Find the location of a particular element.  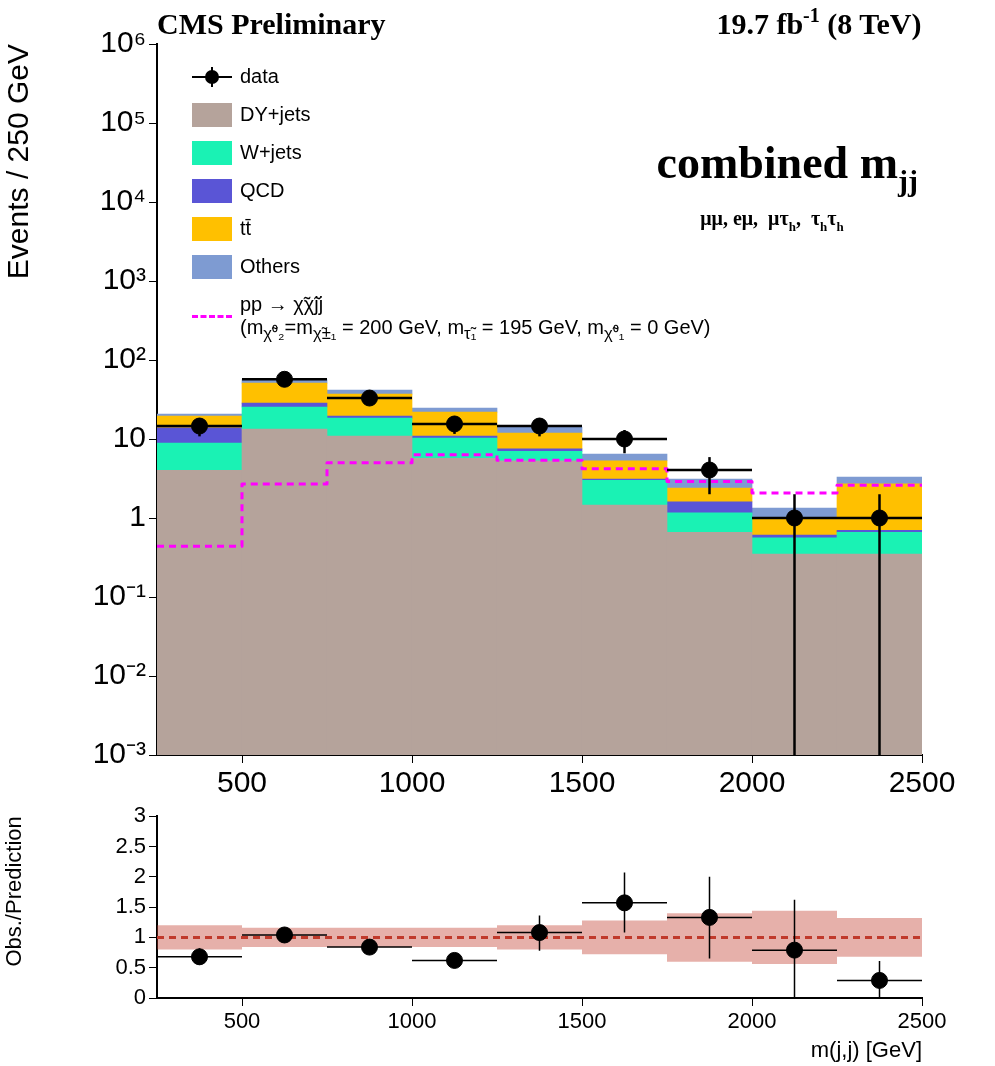

legend-label: data is located at coordinates (259, 76).